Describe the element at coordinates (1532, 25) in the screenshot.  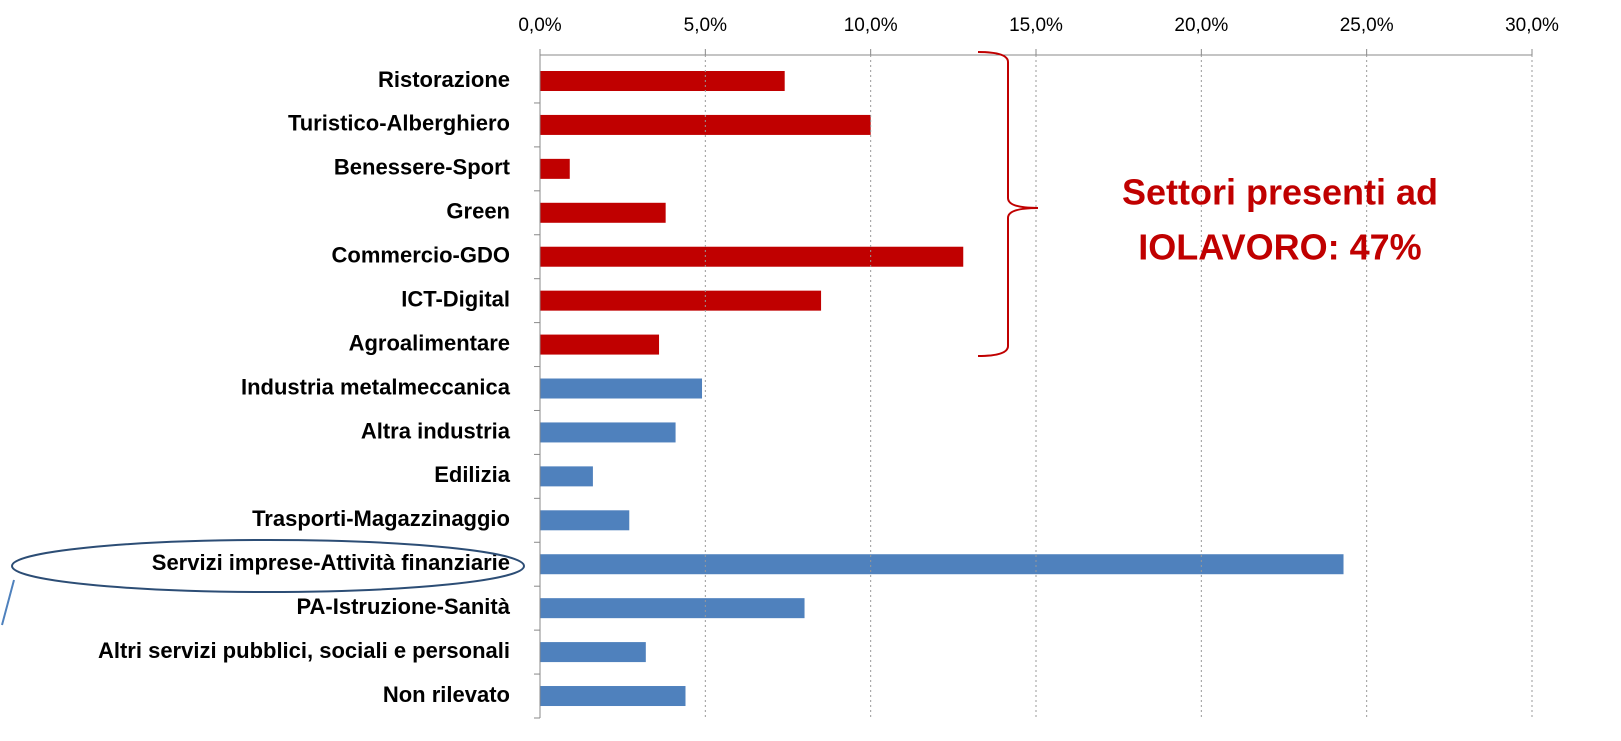
I see `x-tick-label: 30,0%` at that location.